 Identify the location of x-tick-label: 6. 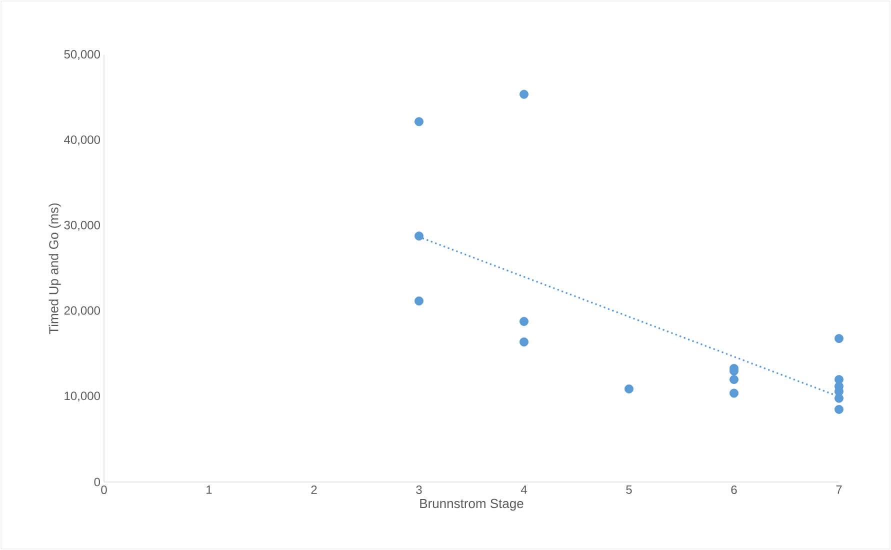
(734, 490).